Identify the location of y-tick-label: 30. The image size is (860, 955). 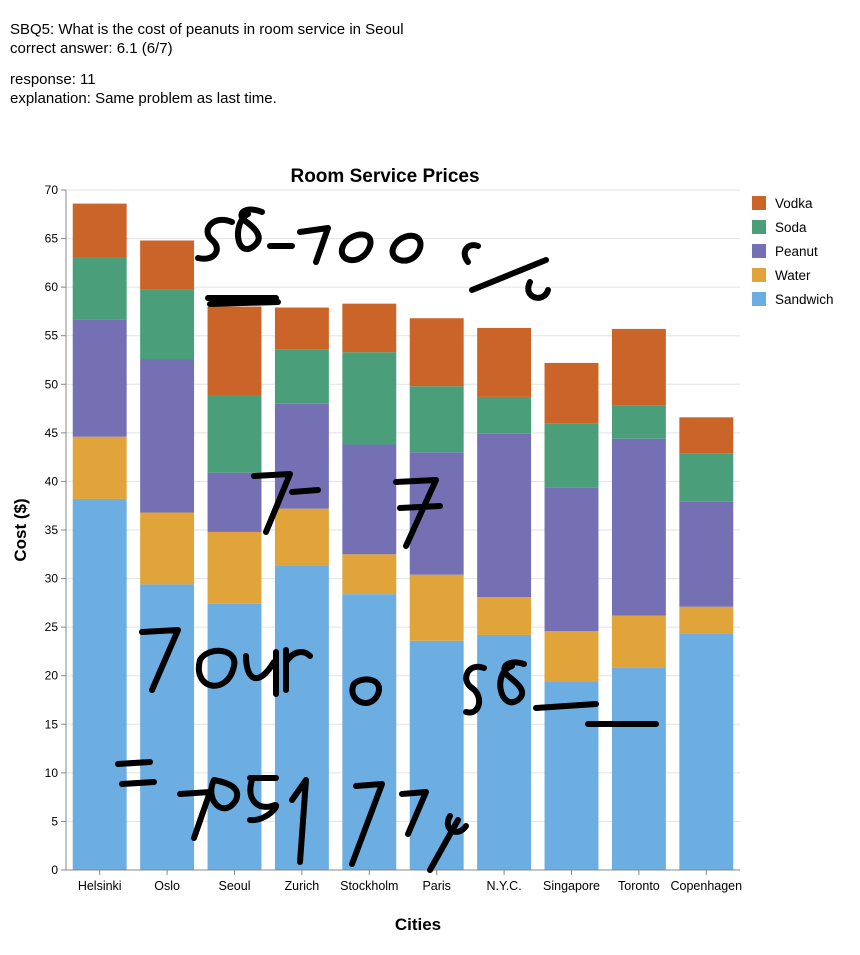
(52, 579).